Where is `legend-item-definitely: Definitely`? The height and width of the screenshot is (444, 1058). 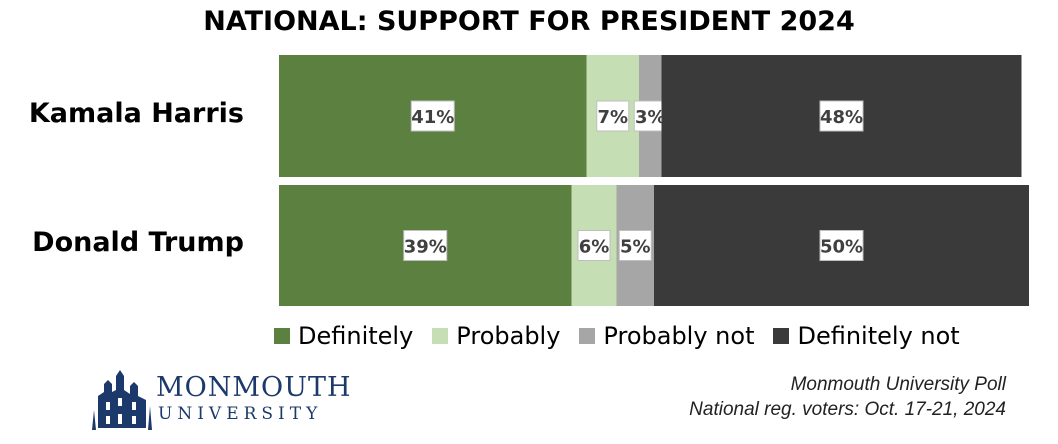 legend-item-definitely: Definitely is located at coordinates (343, 336).